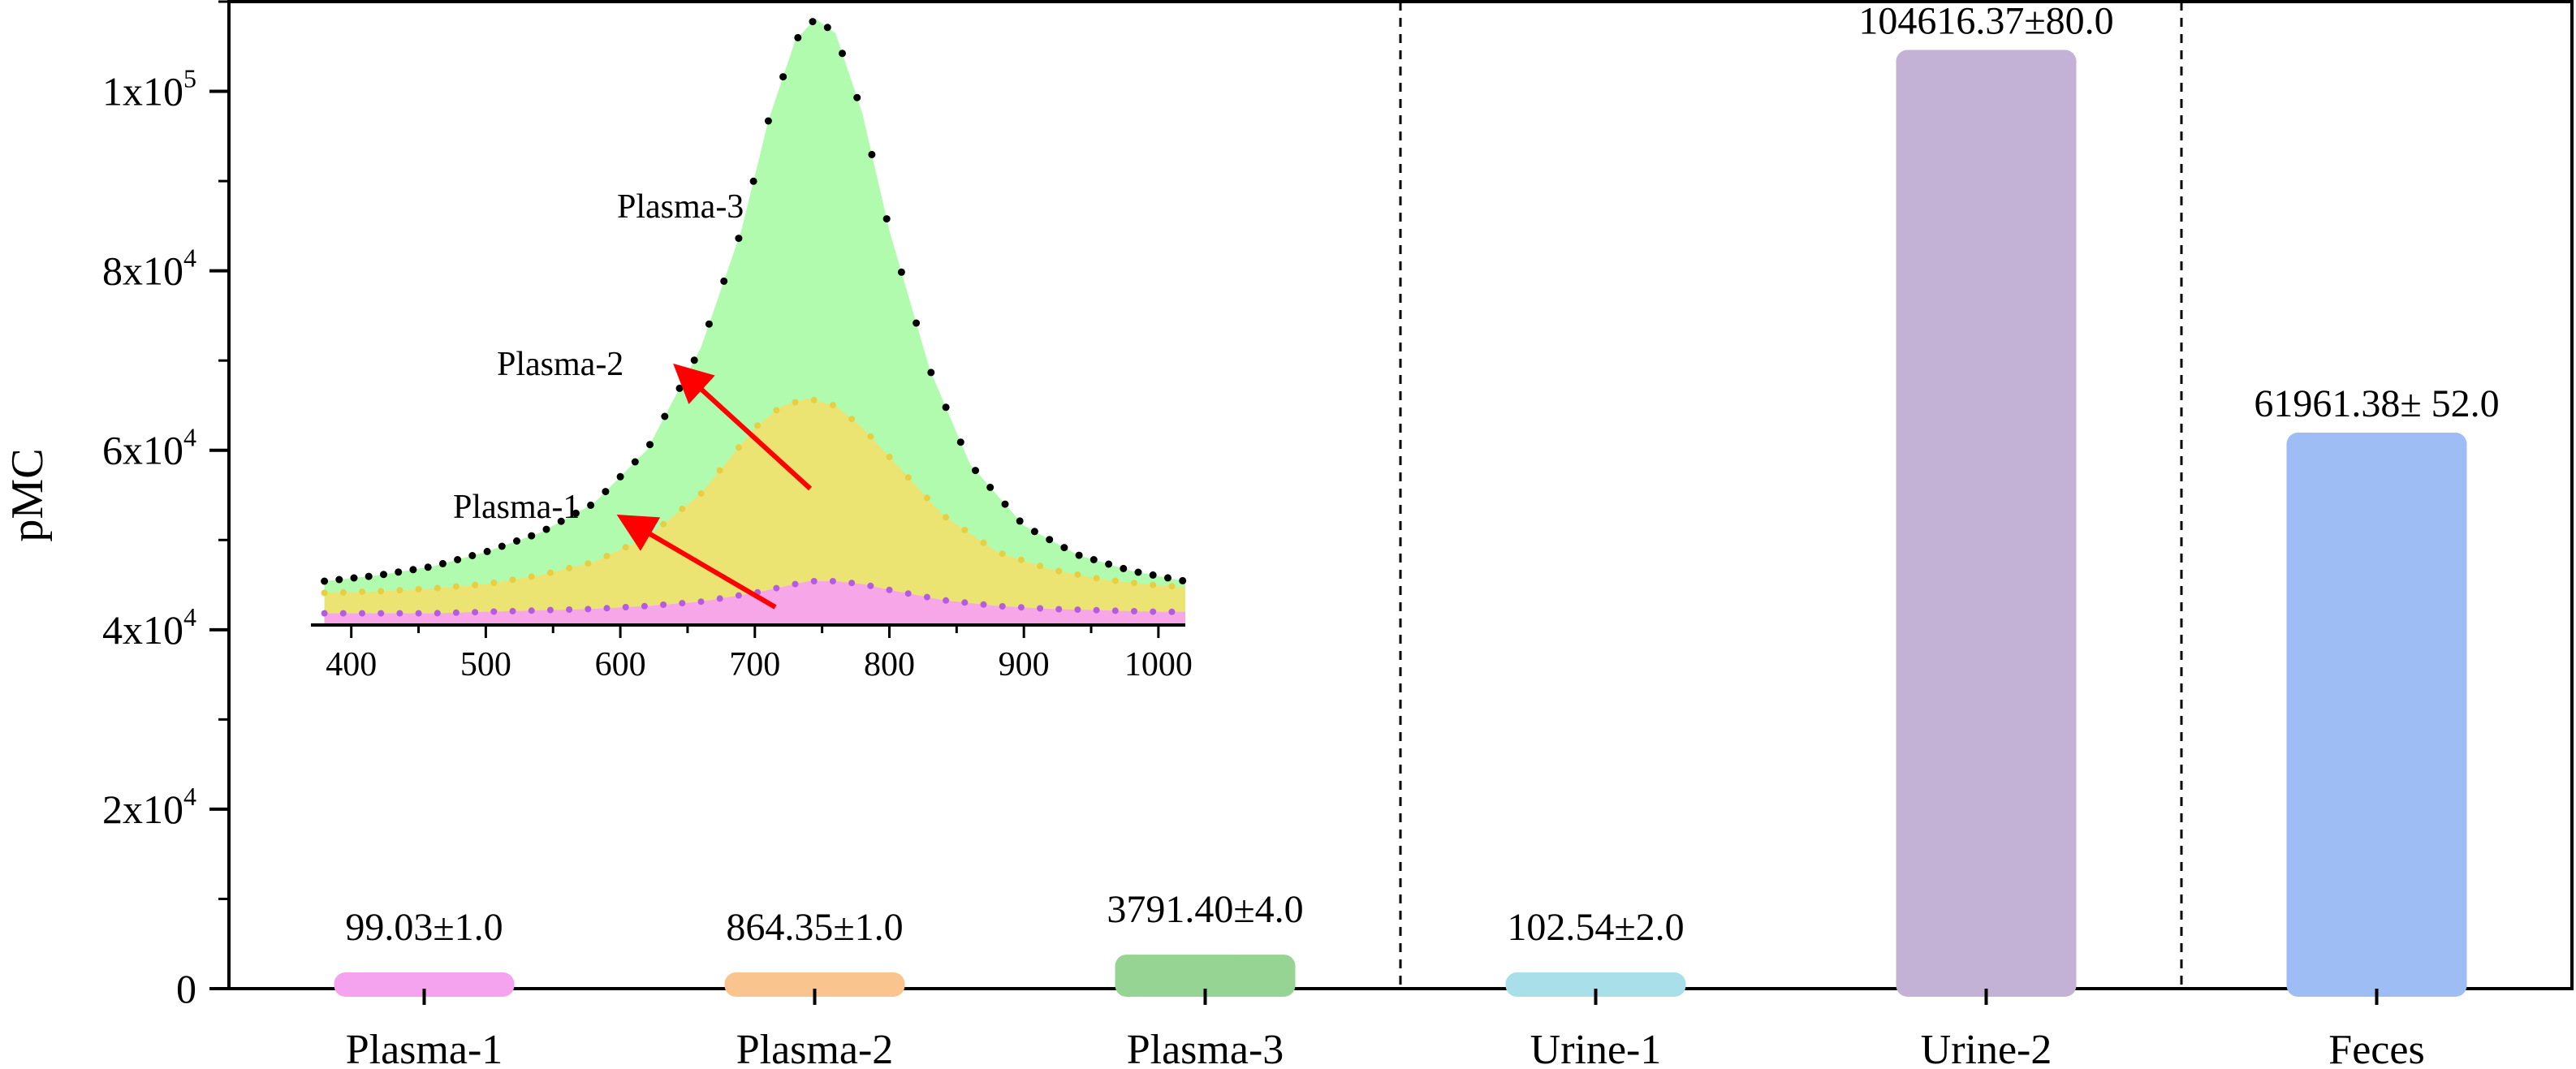 The image size is (2576, 1069). Describe the element at coordinates (149, 627) in the screenshot. I see `y-tick-label: 4x10⁴` at that location.